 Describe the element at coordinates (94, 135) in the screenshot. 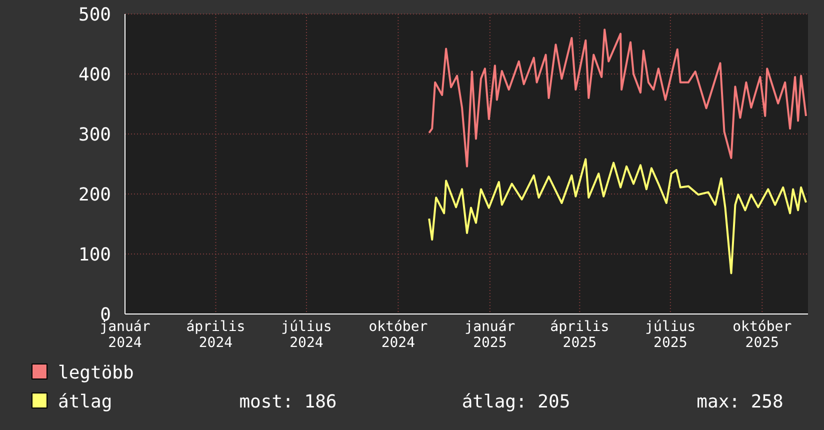

I see `y-tick-label: 300` at that location.